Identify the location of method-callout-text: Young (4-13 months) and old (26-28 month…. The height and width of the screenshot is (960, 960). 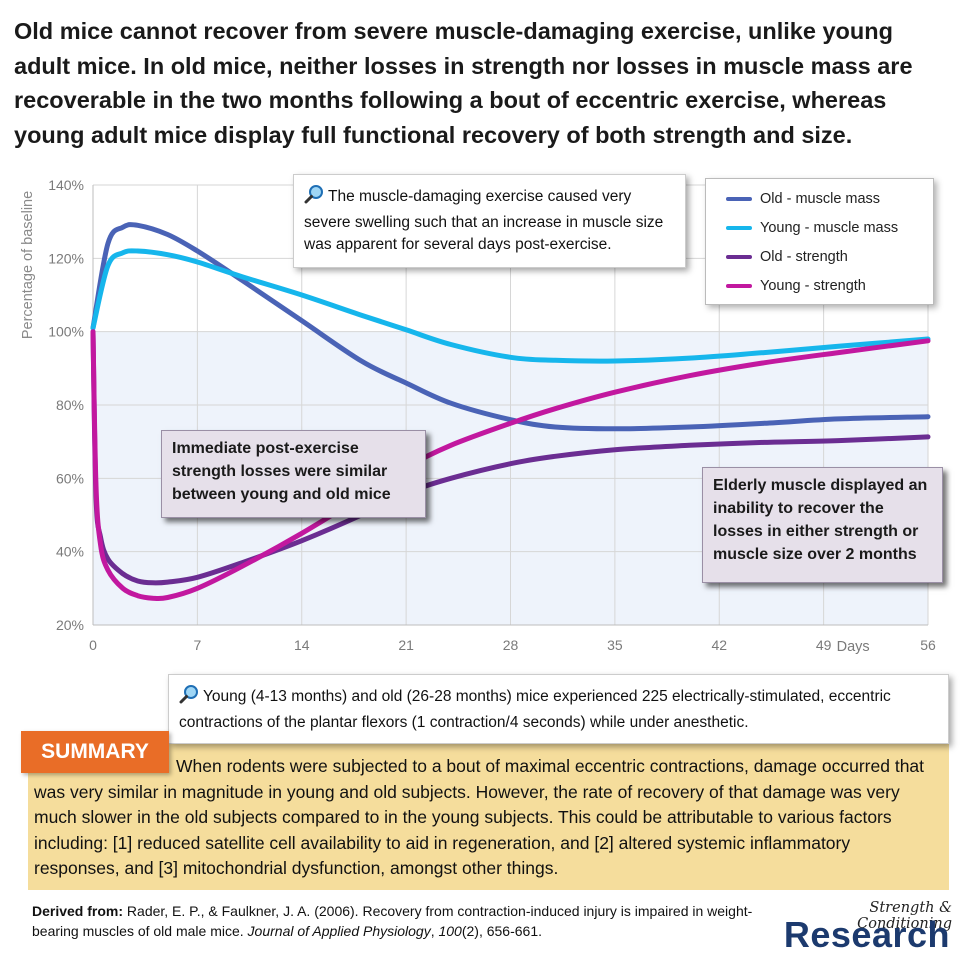
(535, 709).